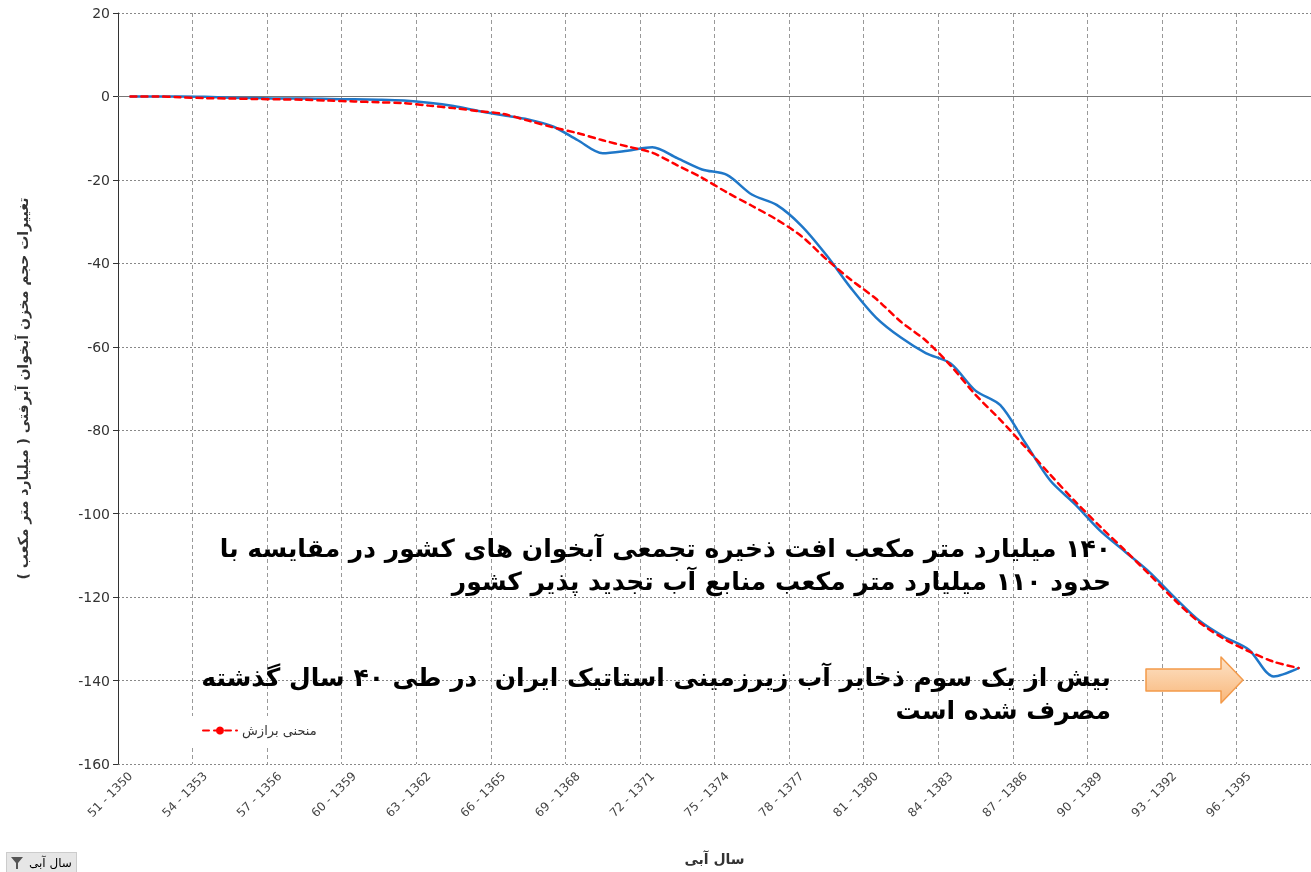  Describe the element at coordinates (94, 597) in the screenshot. I see `y-tick-label: -120` at that location.